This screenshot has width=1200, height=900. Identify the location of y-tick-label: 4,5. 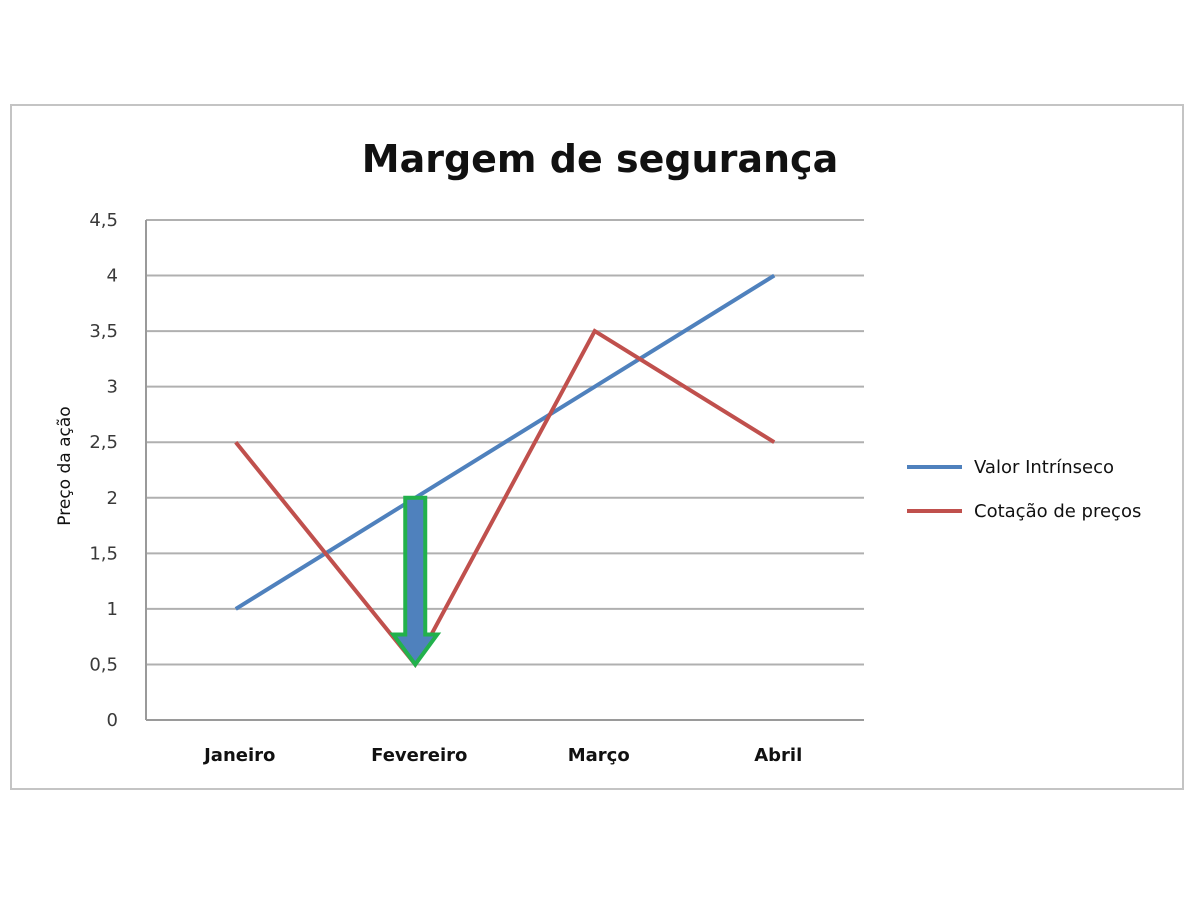
(103, 220).